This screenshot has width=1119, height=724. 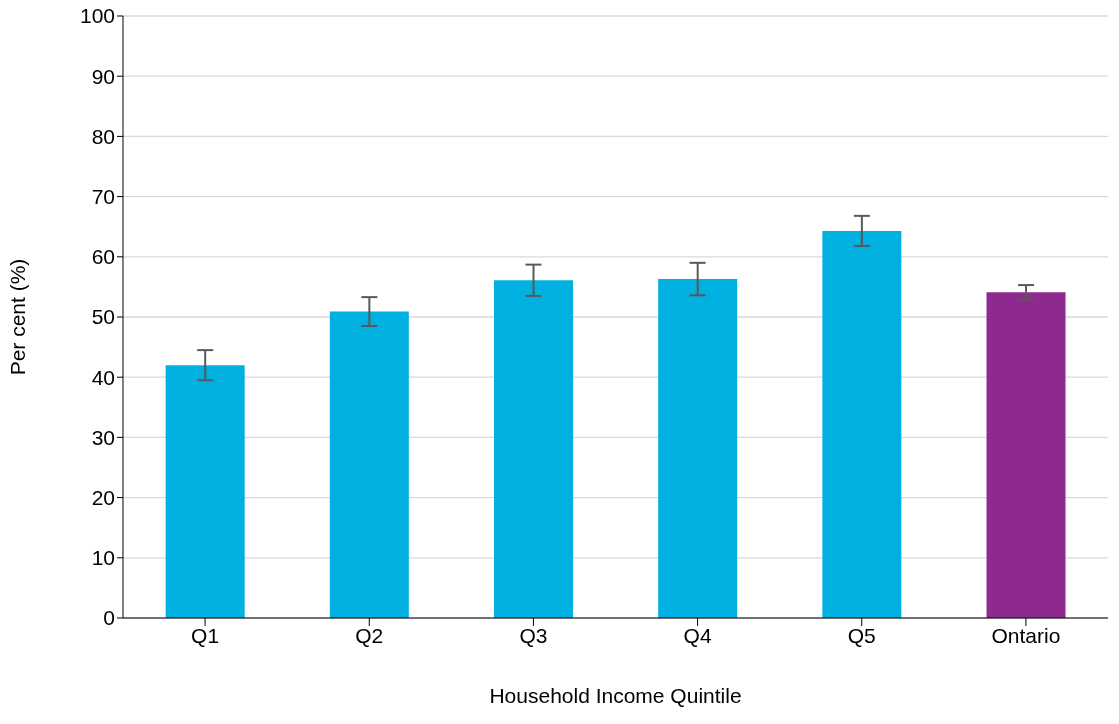 What do you see at coordinates (103, 377) in the screenshot?
I see `y-tick-label: 40` at bounding box center [103, 377].